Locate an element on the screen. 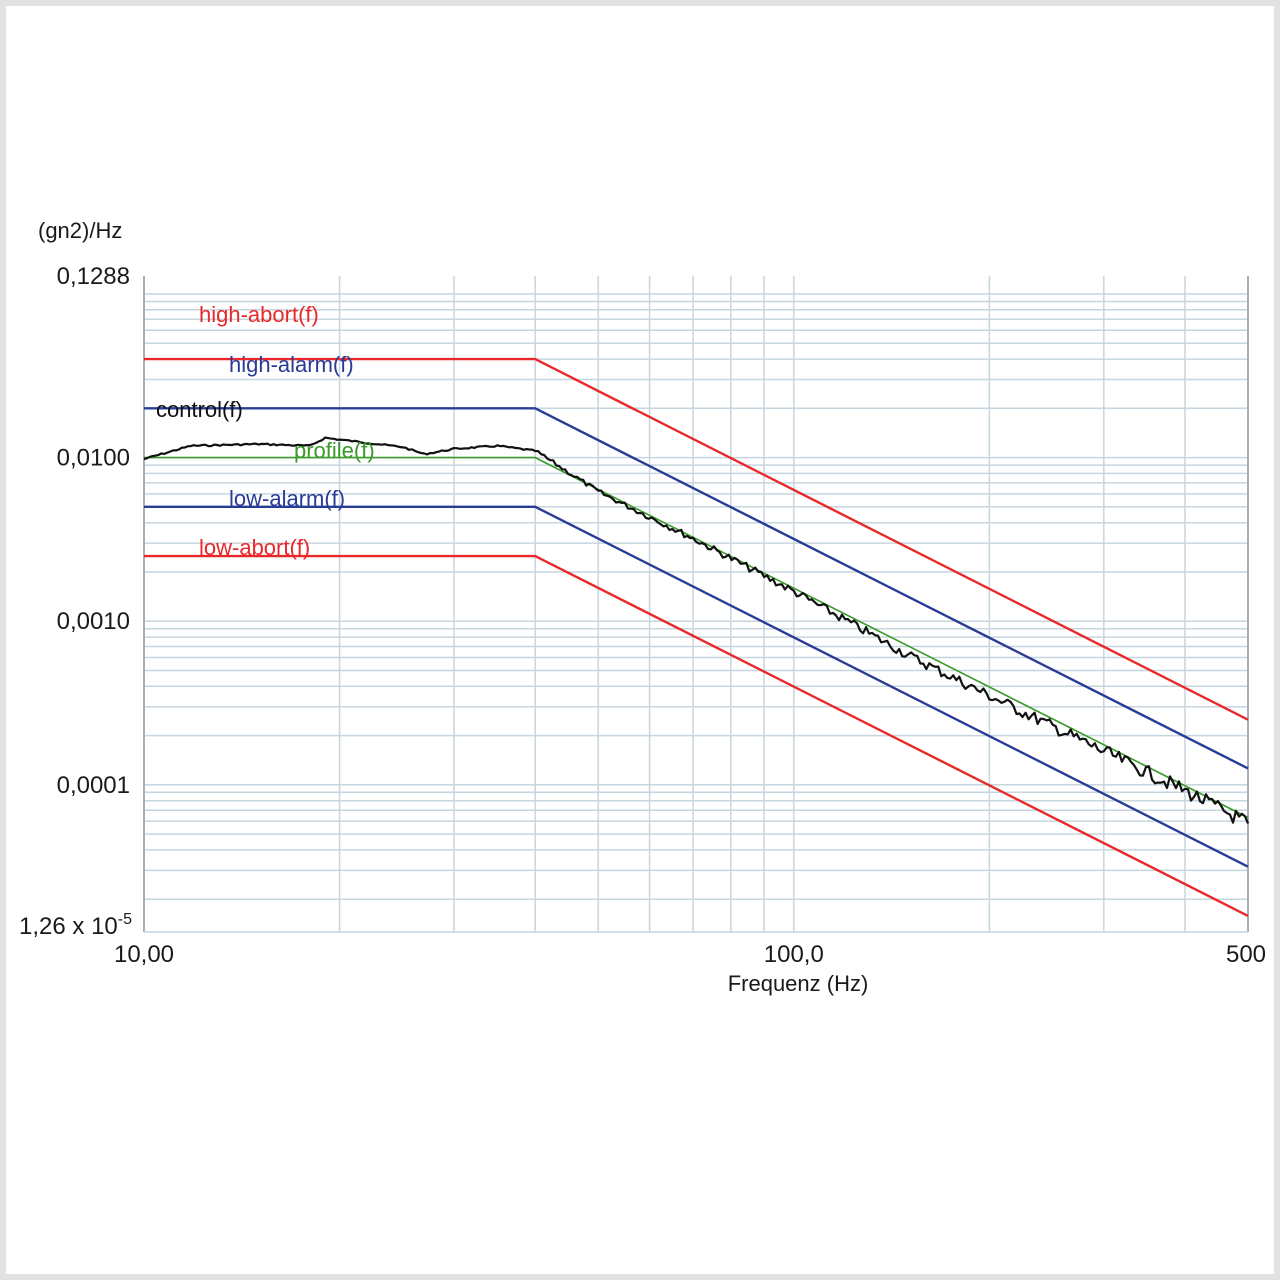 The image size is (1280, 1280). y-tick-label: 0,0010 is located at coordinates (93, 621).